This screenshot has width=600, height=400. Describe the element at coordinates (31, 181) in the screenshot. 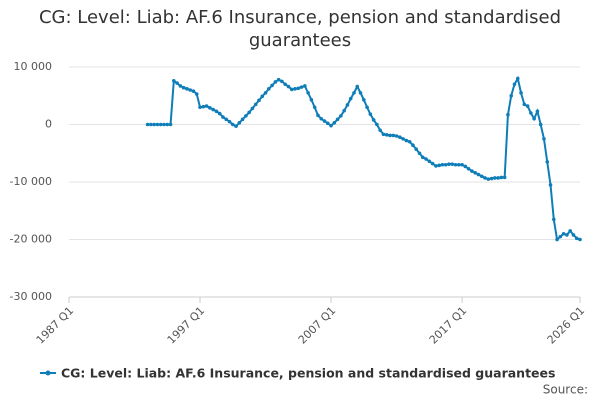

I see `y-tick-label: -10 000` at that location.